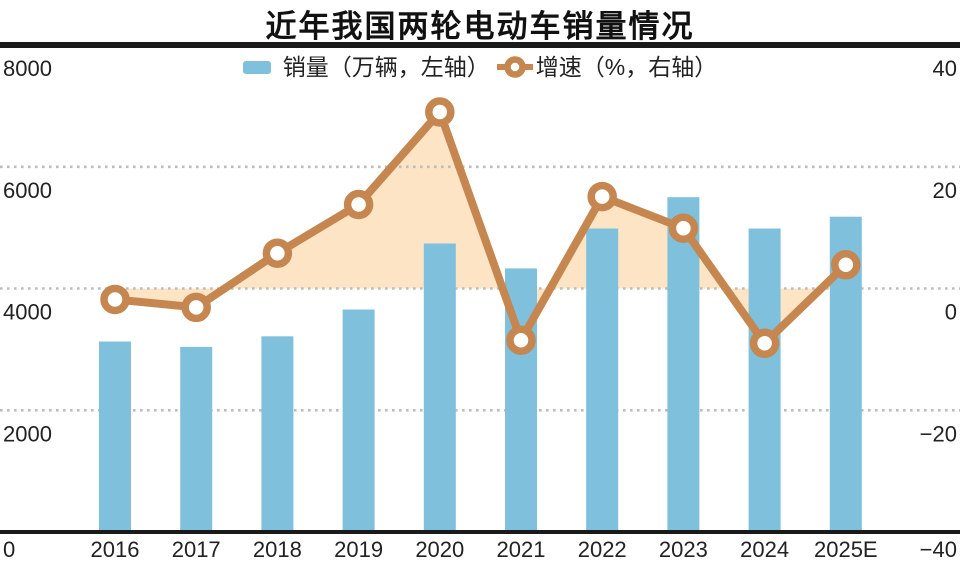 This screenshot has width=960, height=565. Describe the element at coordinates (358, 421) in the screenshot. I see `sales-bar-2019` at that location.